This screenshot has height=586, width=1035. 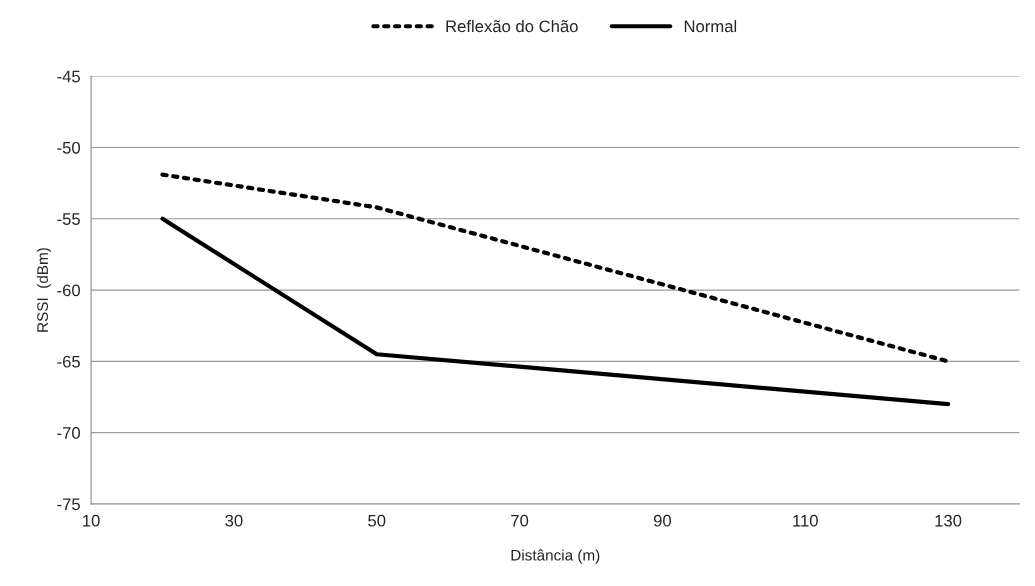 I want to click on x-tick-label: 70, so click(x=520, y=520).